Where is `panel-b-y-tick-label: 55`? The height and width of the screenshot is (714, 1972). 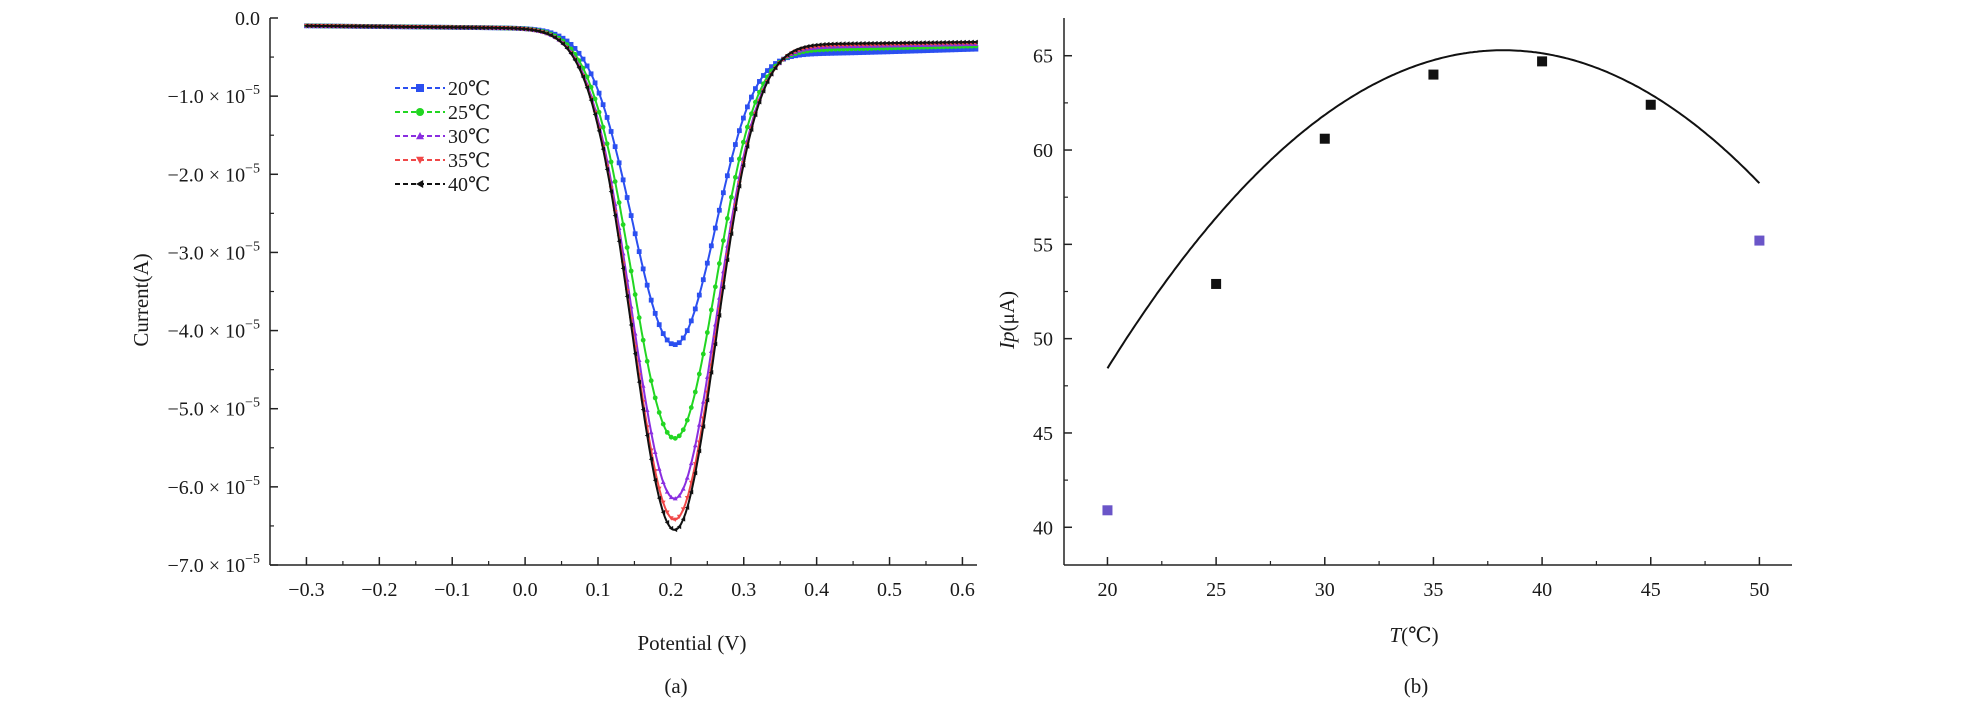 panel-b-y-tick-label: 55 is located at coordinates (1043, 245).